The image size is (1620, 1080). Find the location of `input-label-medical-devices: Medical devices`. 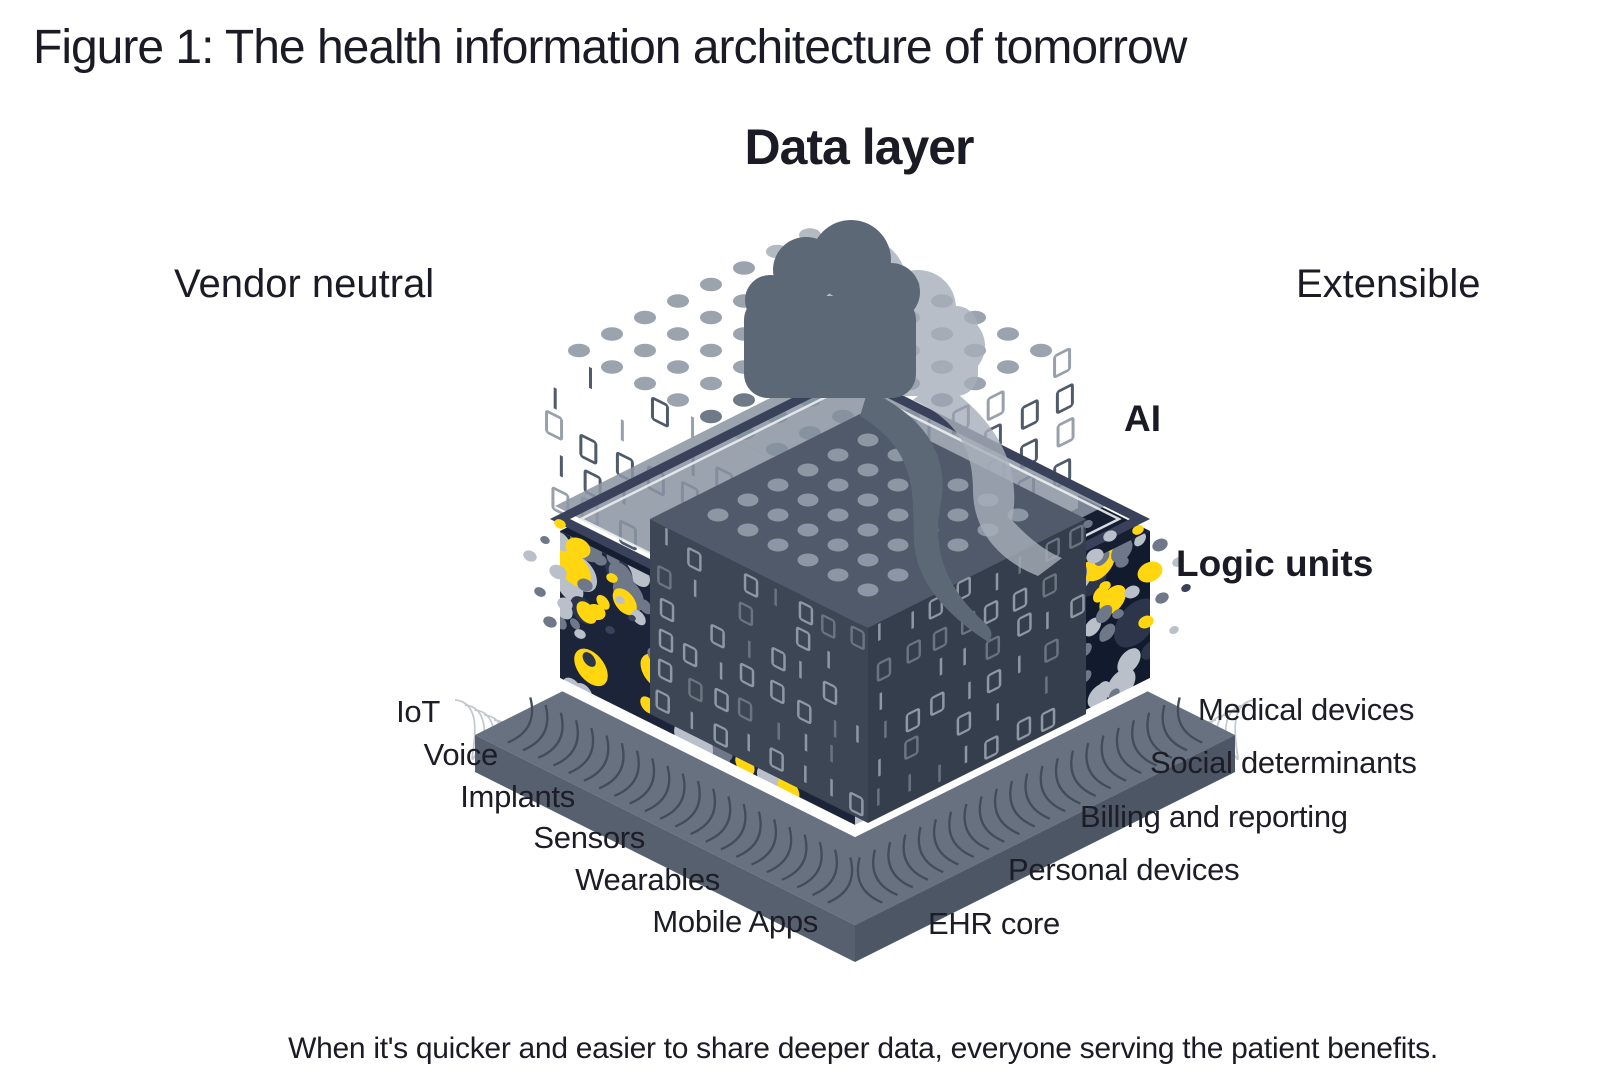

input-label-medical-devices: Medical devices is located at coordinates (1306, 709).